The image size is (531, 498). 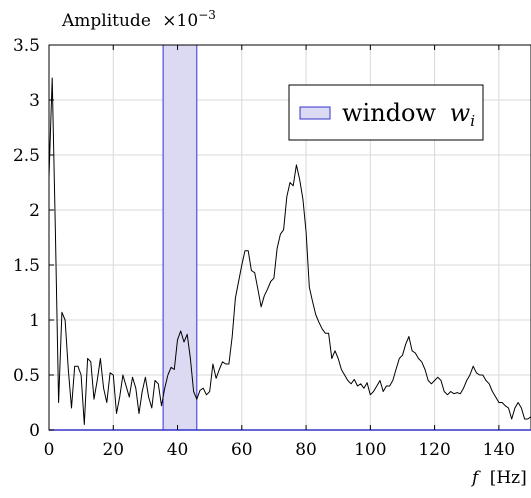 What do you see at coordinates (315, 113) in the screenshot?
I see `legend-swatch` at bounding box center [315, 113].